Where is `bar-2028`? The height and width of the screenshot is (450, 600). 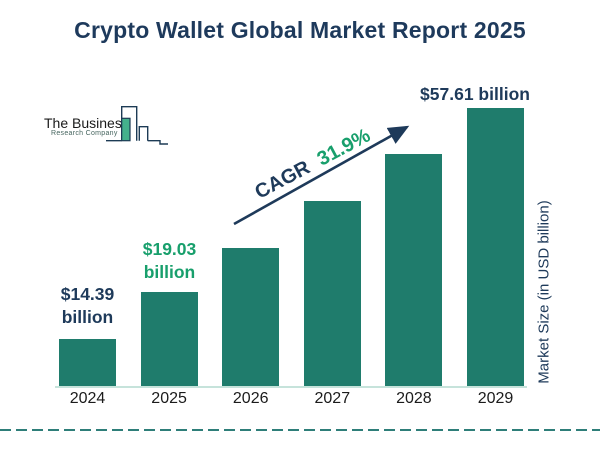
bar-2028 is located at coordinates (414, 270).